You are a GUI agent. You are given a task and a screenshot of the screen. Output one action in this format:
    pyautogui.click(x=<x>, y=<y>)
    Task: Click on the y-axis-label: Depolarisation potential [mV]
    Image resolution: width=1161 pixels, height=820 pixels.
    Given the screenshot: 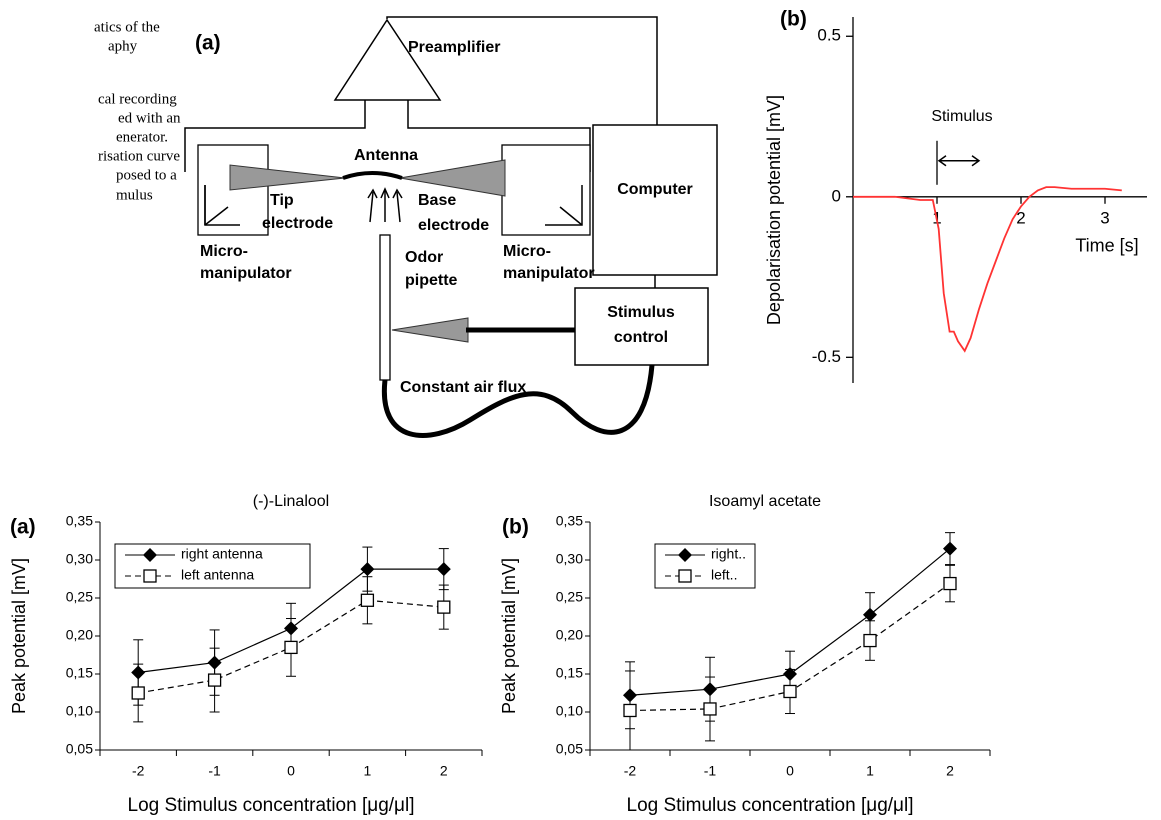 What is the action you would take?
    pyautogui.click(x=774, y=210)
    